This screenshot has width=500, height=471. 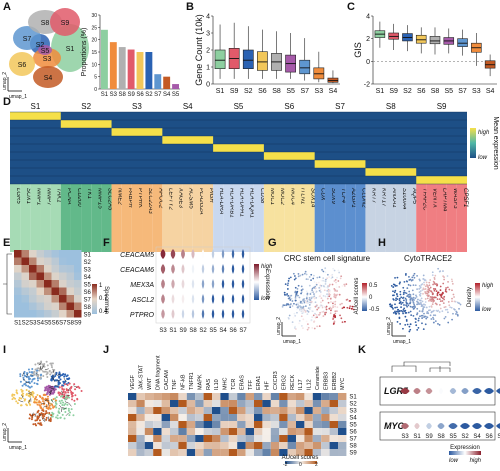 I want to click on gene-count-xtick-label: S8, so click(x=276, y=91).